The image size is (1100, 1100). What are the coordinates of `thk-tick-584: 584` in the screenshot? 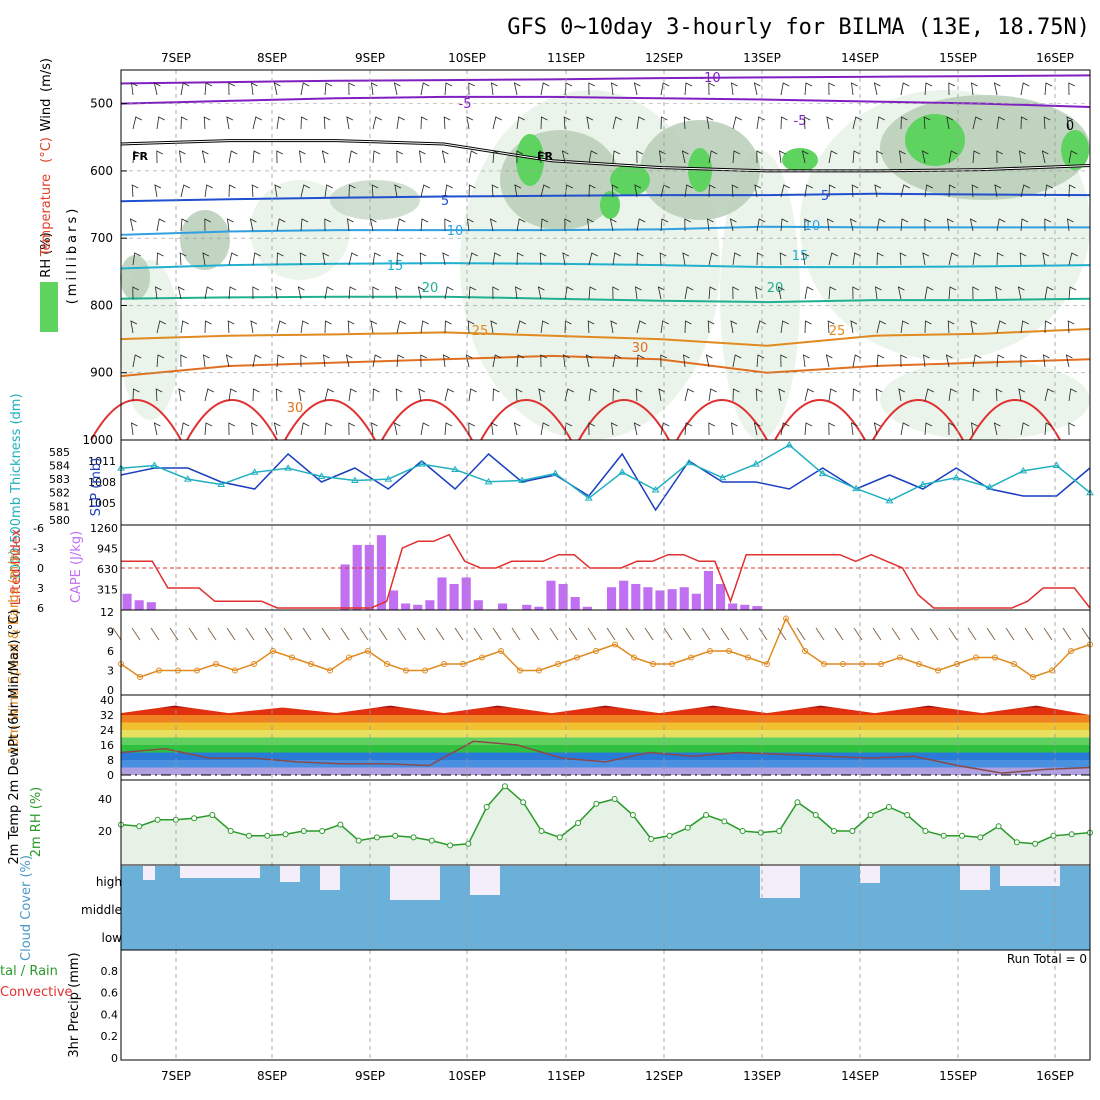 It's located at (59, 465).